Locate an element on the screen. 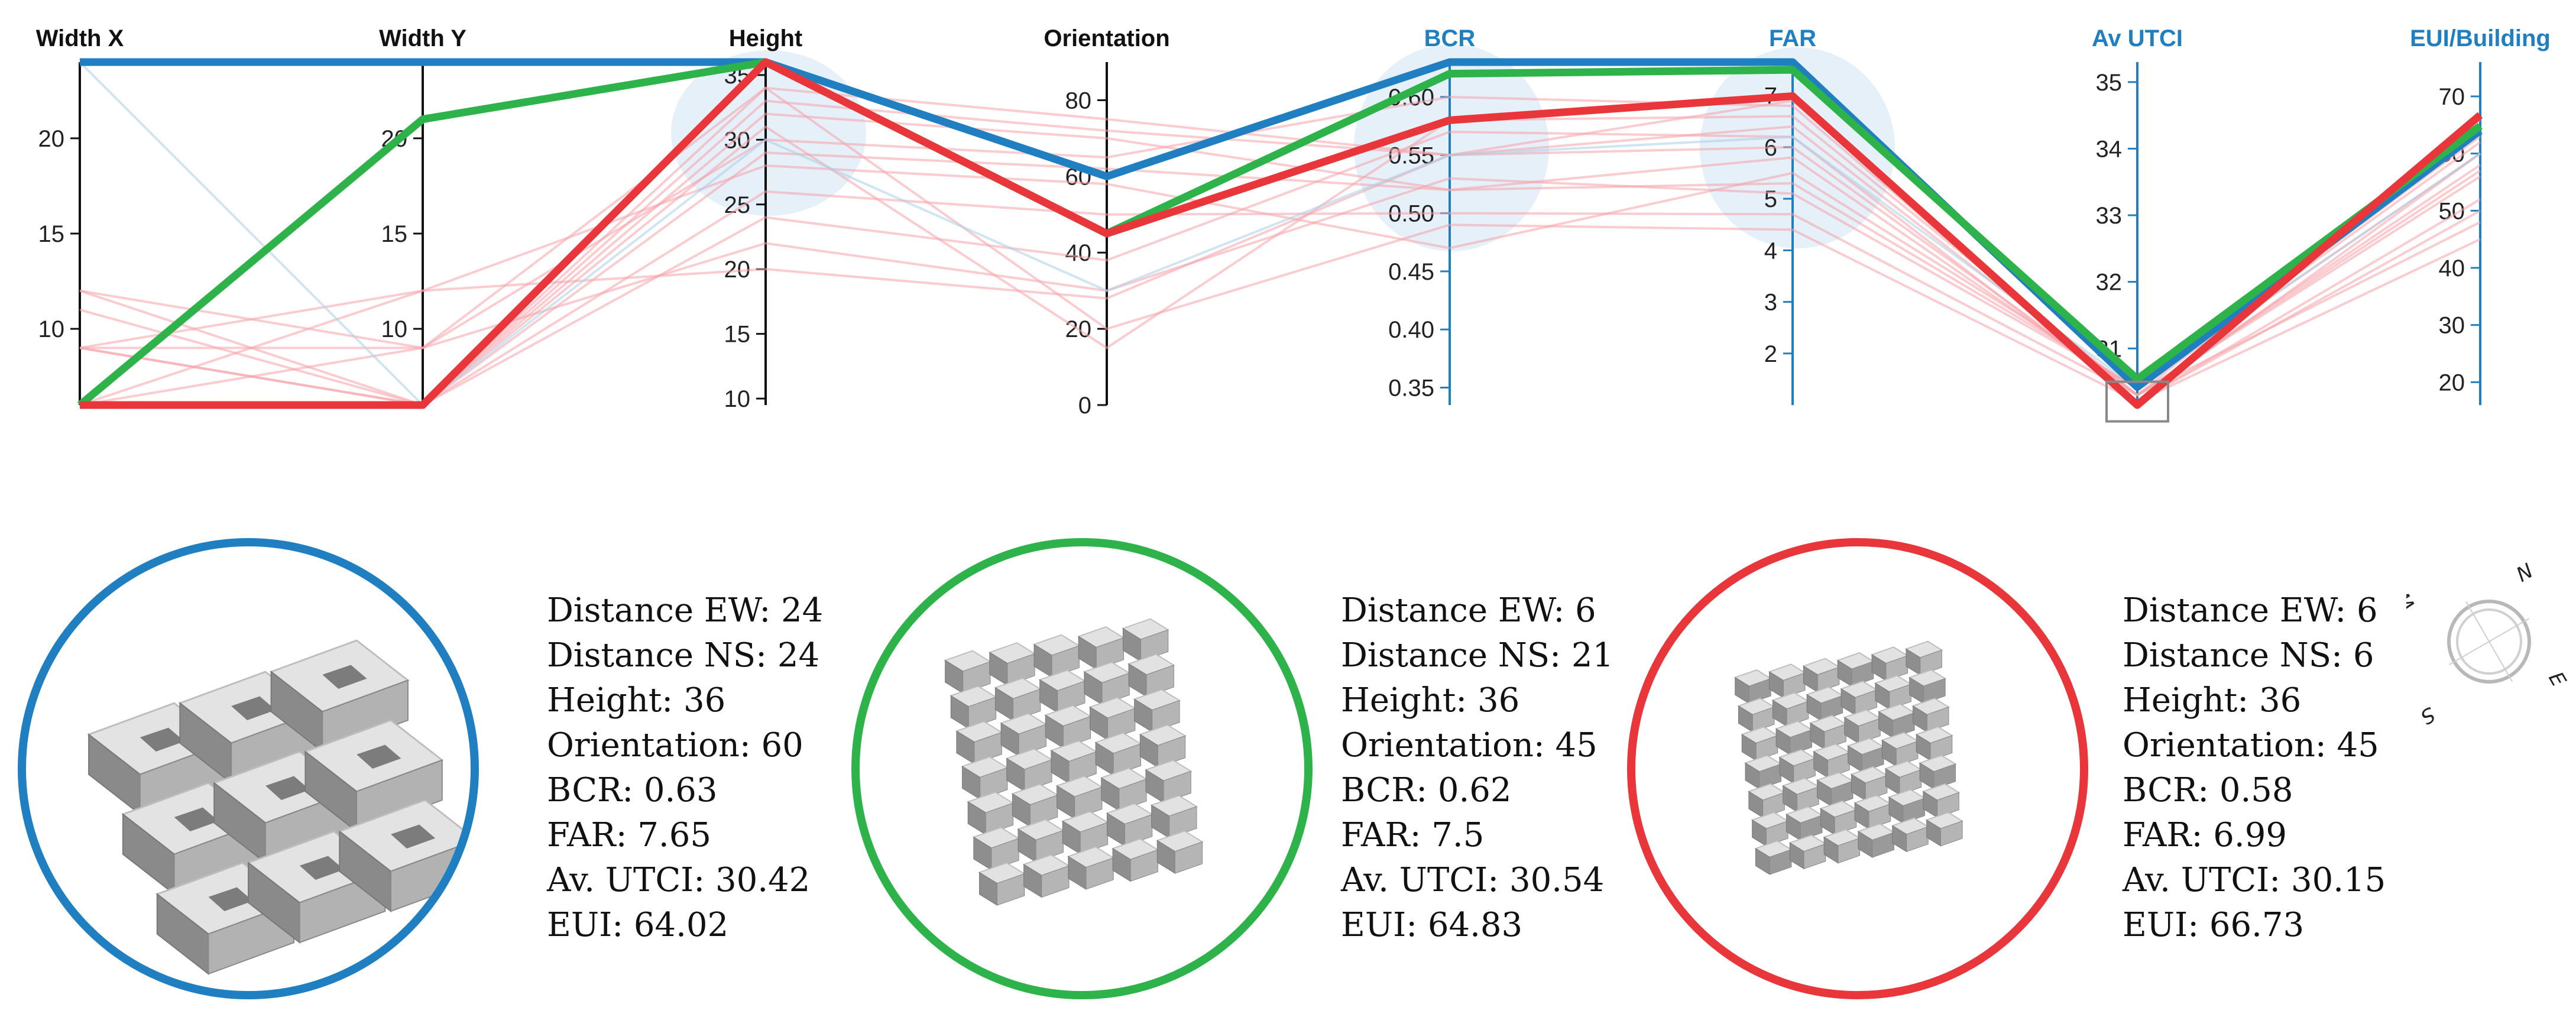 The height and width of the screenshot is (1020, 2576). blue-model-circle is located at coordinates (248, 768).